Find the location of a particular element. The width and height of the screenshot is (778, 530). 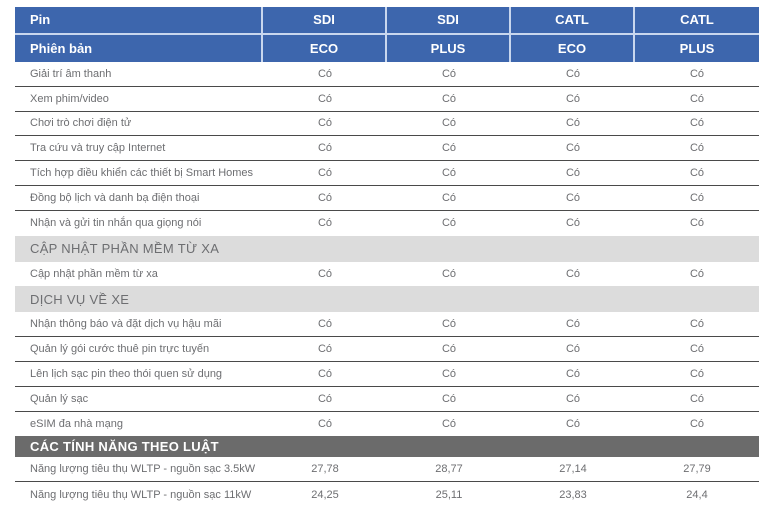

feature-label: Quản lý sạc is located at coordinates (59, 398).